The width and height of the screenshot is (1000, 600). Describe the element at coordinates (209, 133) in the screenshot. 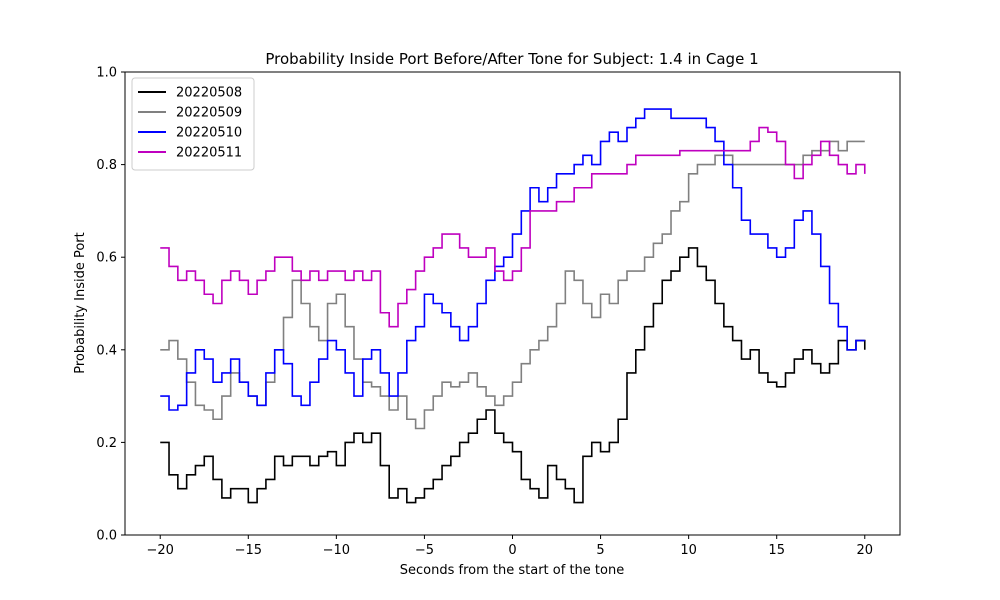

I see `legend-label: 20220510` at that location.